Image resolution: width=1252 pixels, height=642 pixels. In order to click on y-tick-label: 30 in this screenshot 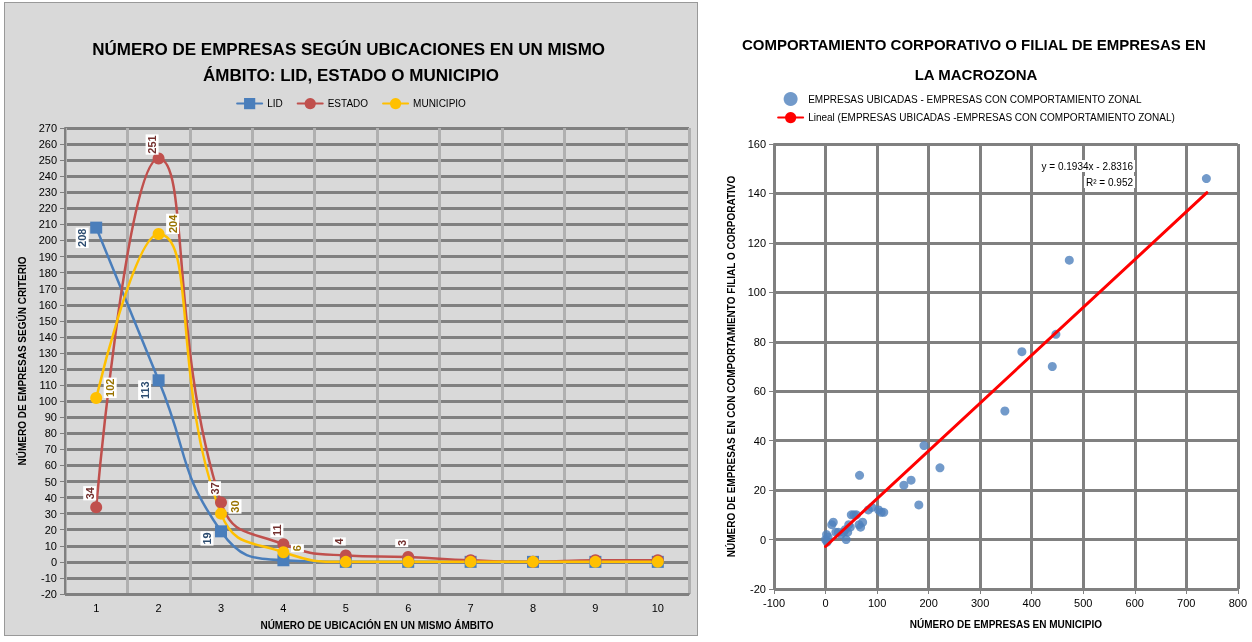, I will do `click(50, 513)`.